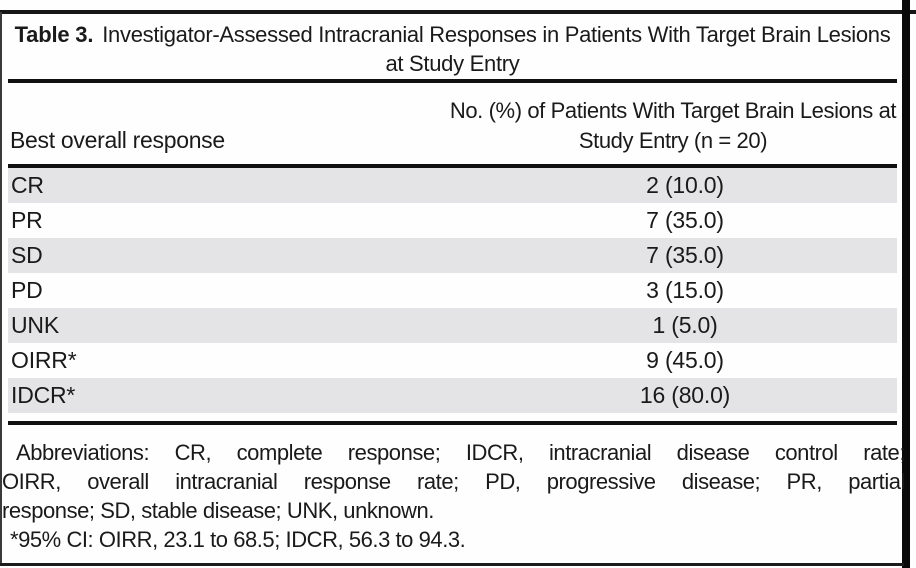 Image resolution: width=916 pixels, height=568 pixels. I want to click on row-label: IDCR*, so click(43, 395).